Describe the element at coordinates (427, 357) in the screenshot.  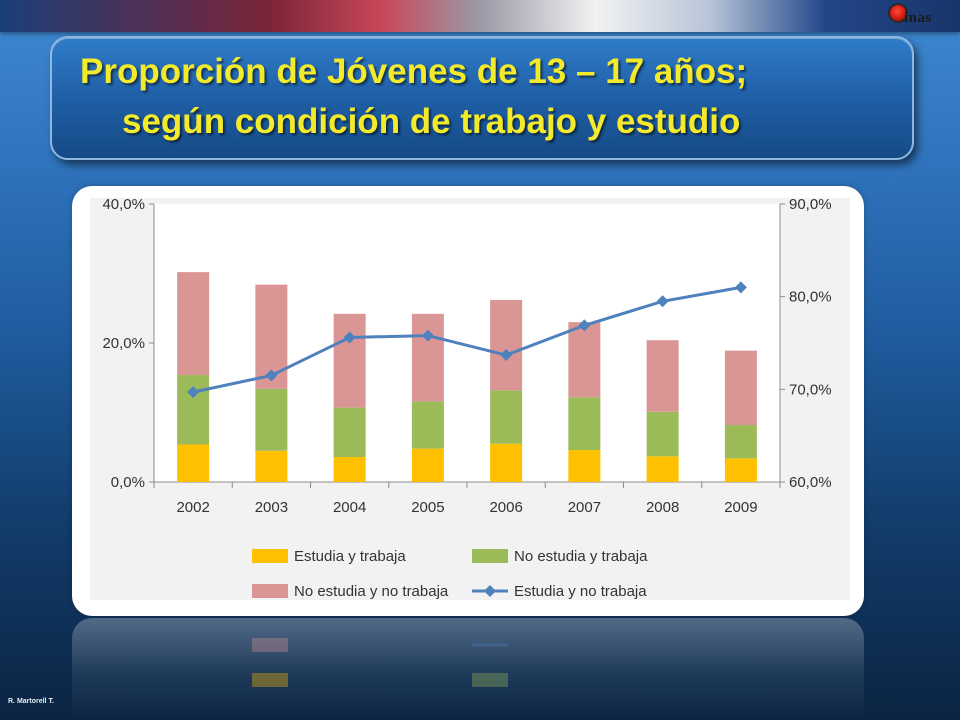
I see `bar-no-estudia-y-no-trabaja-2005` at that location.